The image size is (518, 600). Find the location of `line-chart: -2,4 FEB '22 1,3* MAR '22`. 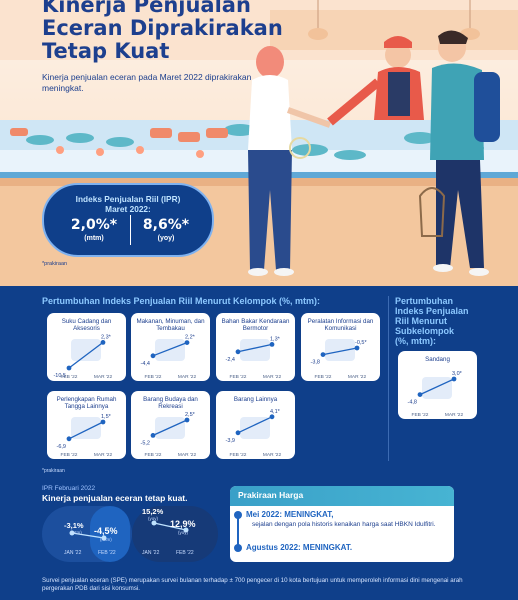

line-chart: -2,4 FEB '22 1,3* MAR '22 is located at coordinates (254, 358).